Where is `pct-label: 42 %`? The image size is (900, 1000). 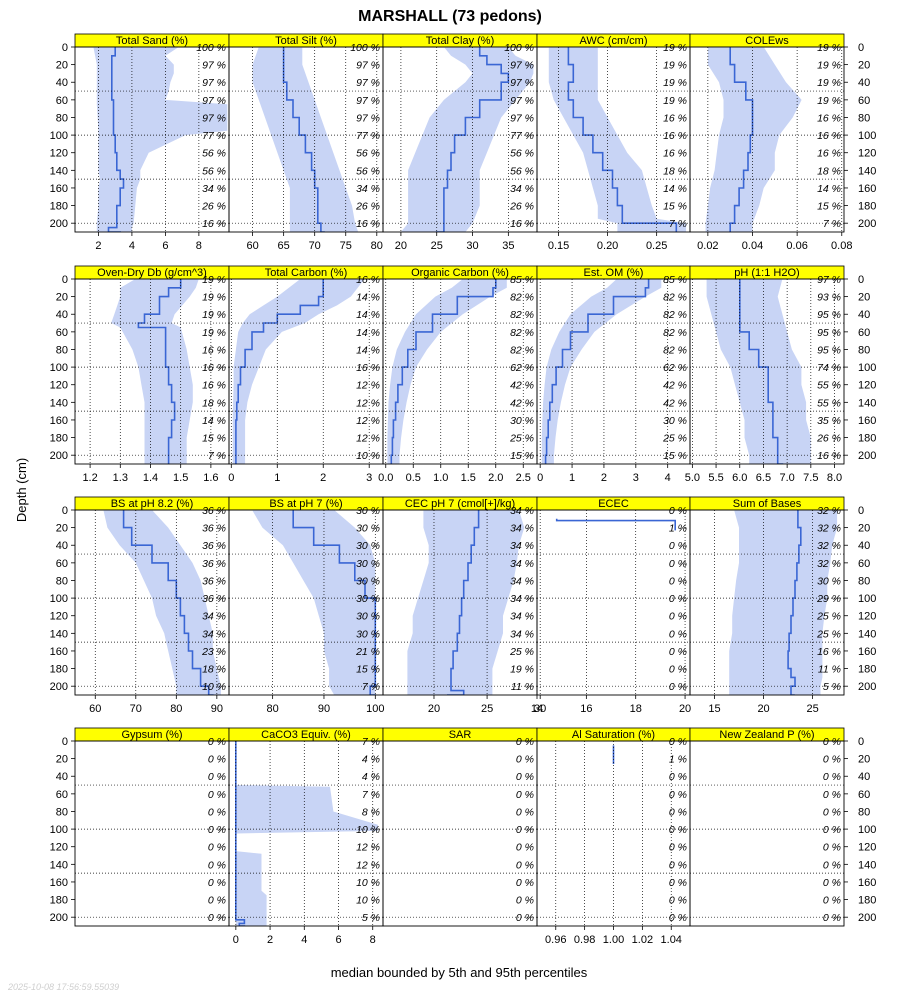
pct-label: 42 % is located at coordinates (675, 403).